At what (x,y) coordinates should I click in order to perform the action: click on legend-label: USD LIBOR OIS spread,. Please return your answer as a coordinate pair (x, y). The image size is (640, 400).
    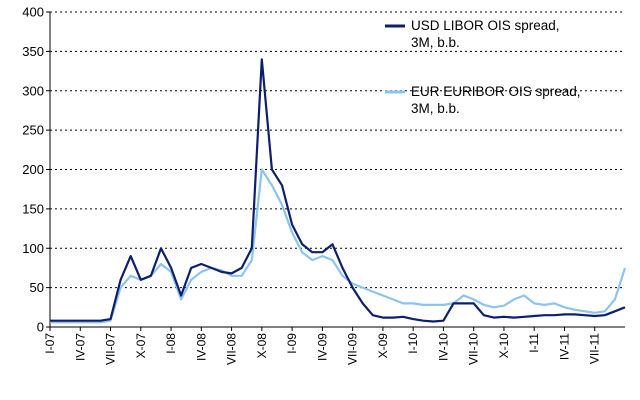
    Looking at the image, I should click on (485, 25).